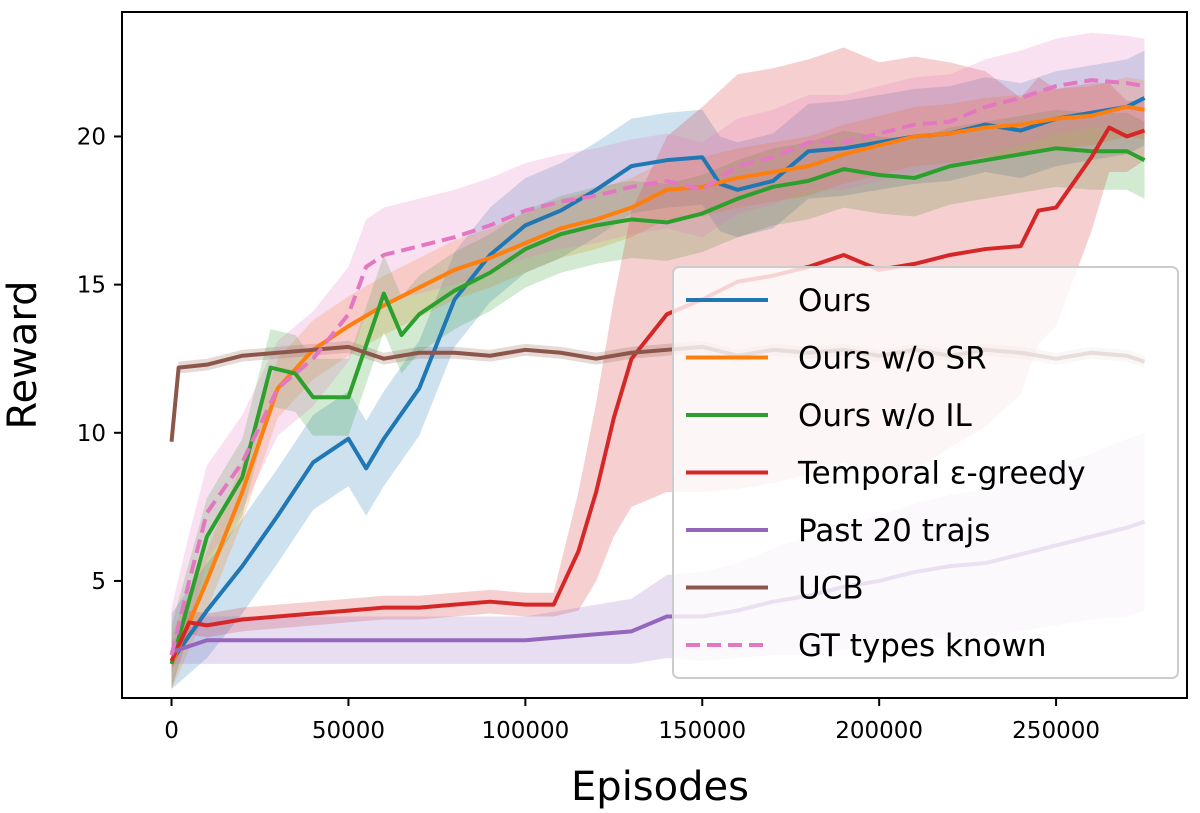 The width and height of the screenshot is (1200, 813). What do you see at coordinates (525, 731) in the screenshot?
I see `x-tick-label: 100000` at bounding box center [525, 731].